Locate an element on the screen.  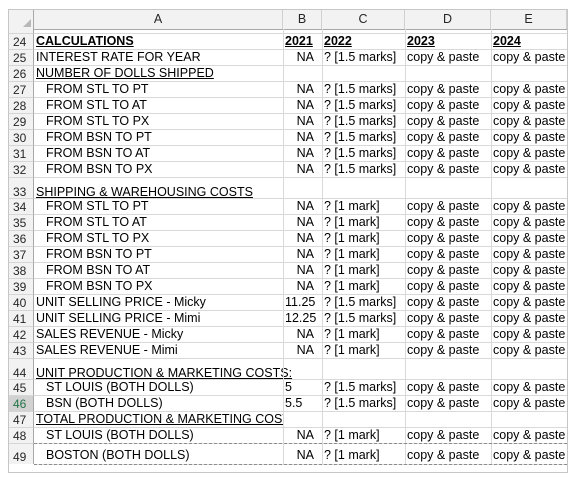
cell-c48: ? [1 mark] is located at coordinates (352, 435).